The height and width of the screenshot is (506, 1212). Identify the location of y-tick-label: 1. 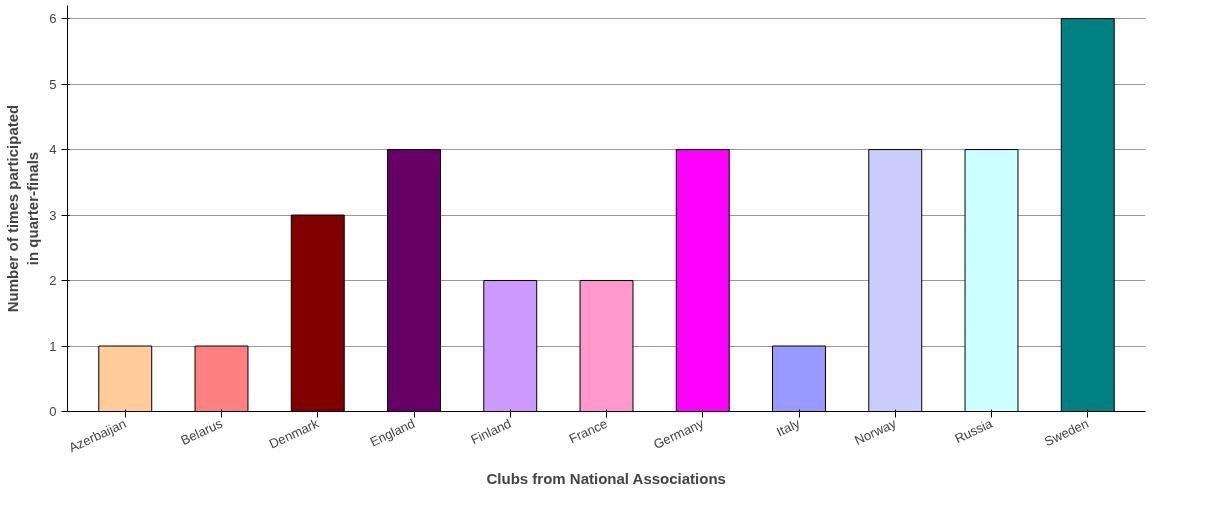
(53, 346).